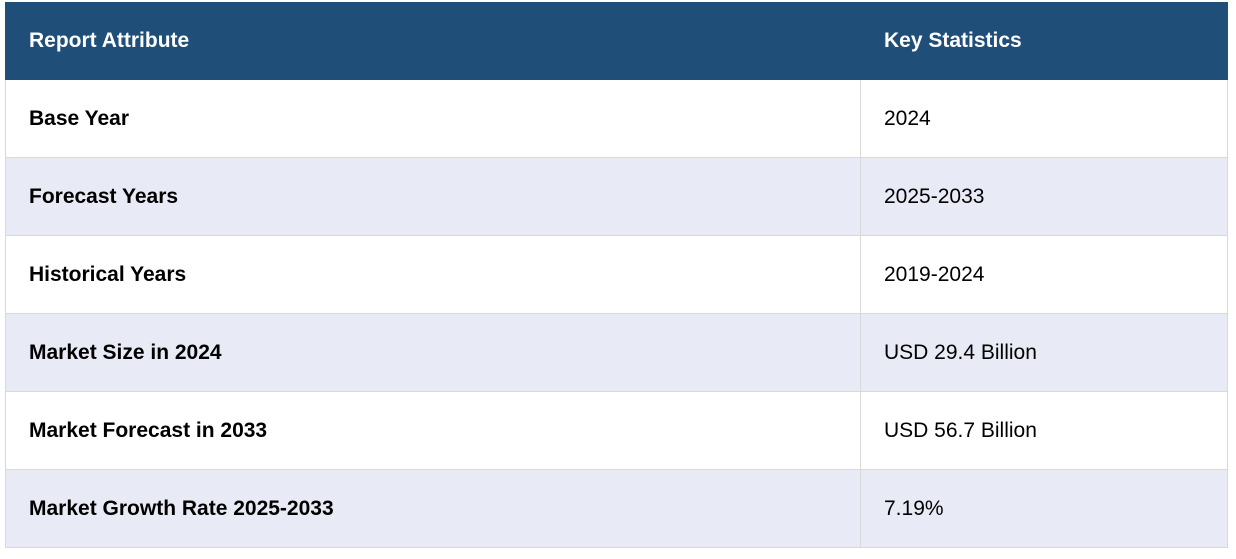 The image size is (1236, 559). What do you see at coordinates (433, 430) in the screenshot?
I see `row-attribute: Market Forecast in 2033` at bounding box center [433, 430].